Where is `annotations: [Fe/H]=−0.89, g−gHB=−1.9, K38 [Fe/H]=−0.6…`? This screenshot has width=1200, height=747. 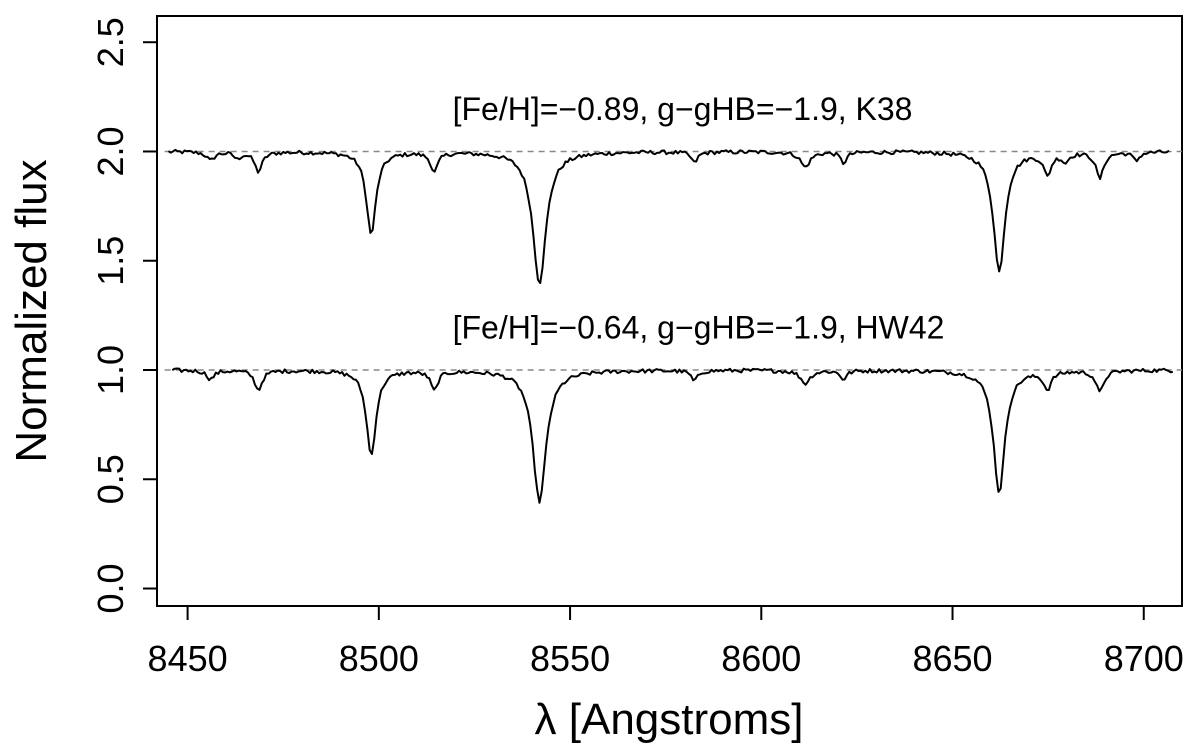 annotations: [Fe/H]=−0.89, g−gHB=−1.9, K38 [Fe/H]=−0.6… is located at coordinates (699, 218).